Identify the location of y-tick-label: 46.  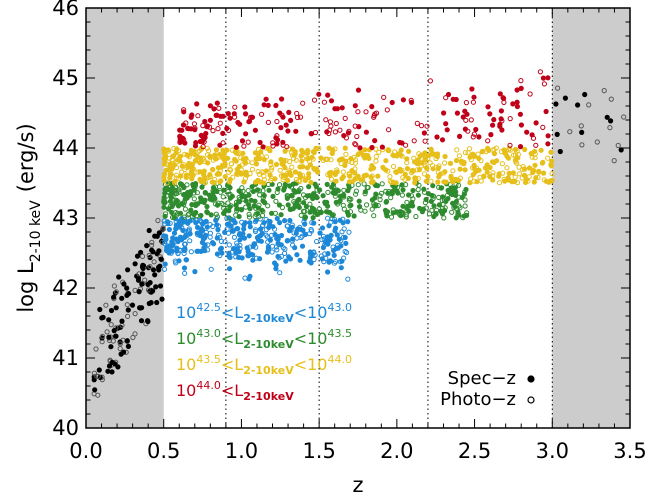
(65, 10).